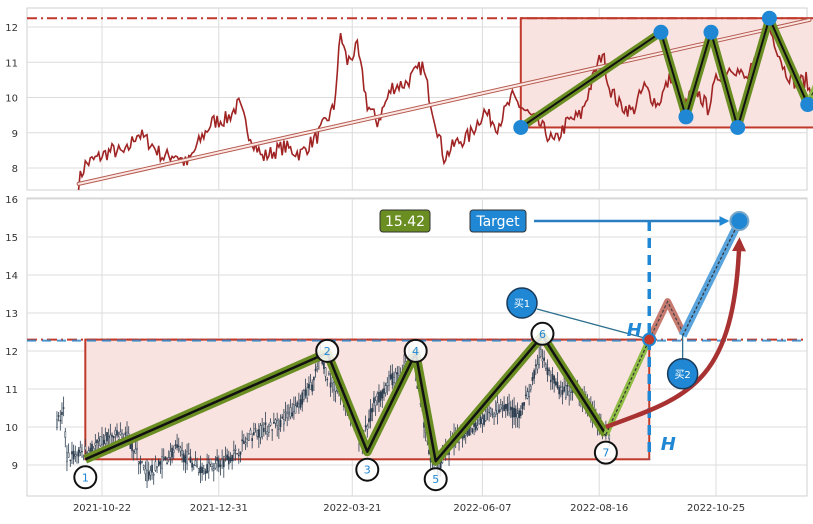 The height and width of the screenshot is (524, 813). Describe the element at coordinates (497, 222) in the screenshot. I see `target-button-label: Target` at that location.